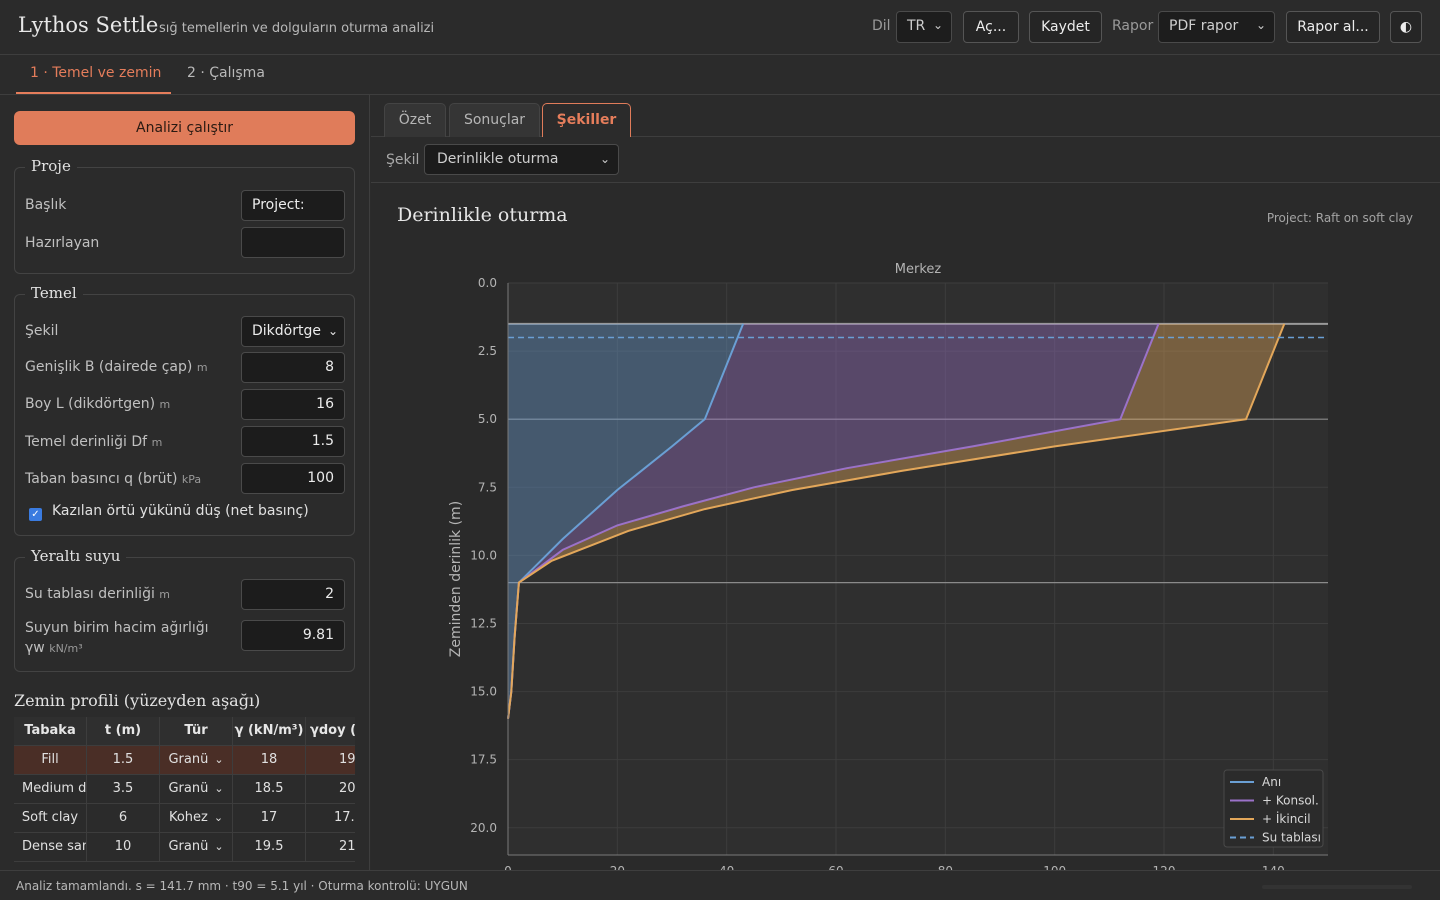 This screenshot has width=1440, height=900. What do you see at coordinates (116, 367) in the screenshot?
I see `width-label: Genişlik B (dairede çap) m` at bounding box center [116, 367].